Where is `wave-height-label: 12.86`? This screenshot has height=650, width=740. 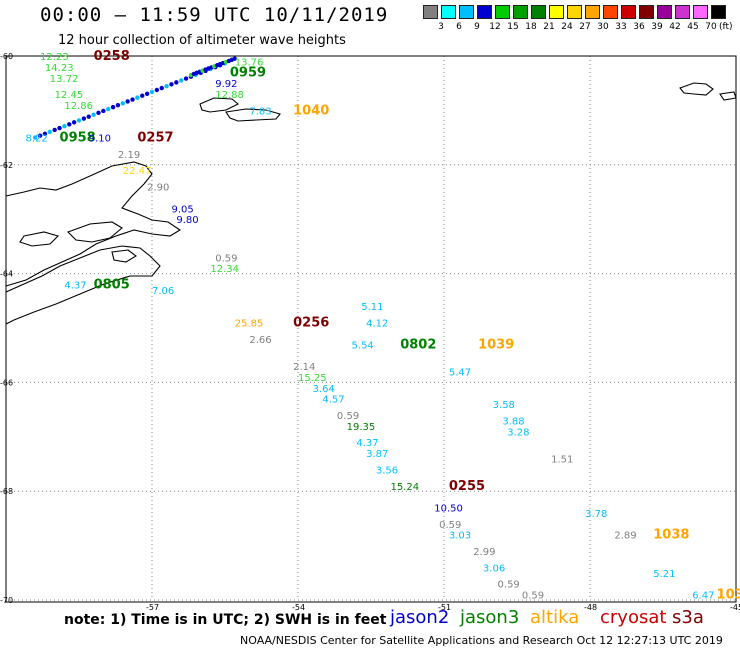
wave-height-label: 12.86 is located at coordinates (78, 106).